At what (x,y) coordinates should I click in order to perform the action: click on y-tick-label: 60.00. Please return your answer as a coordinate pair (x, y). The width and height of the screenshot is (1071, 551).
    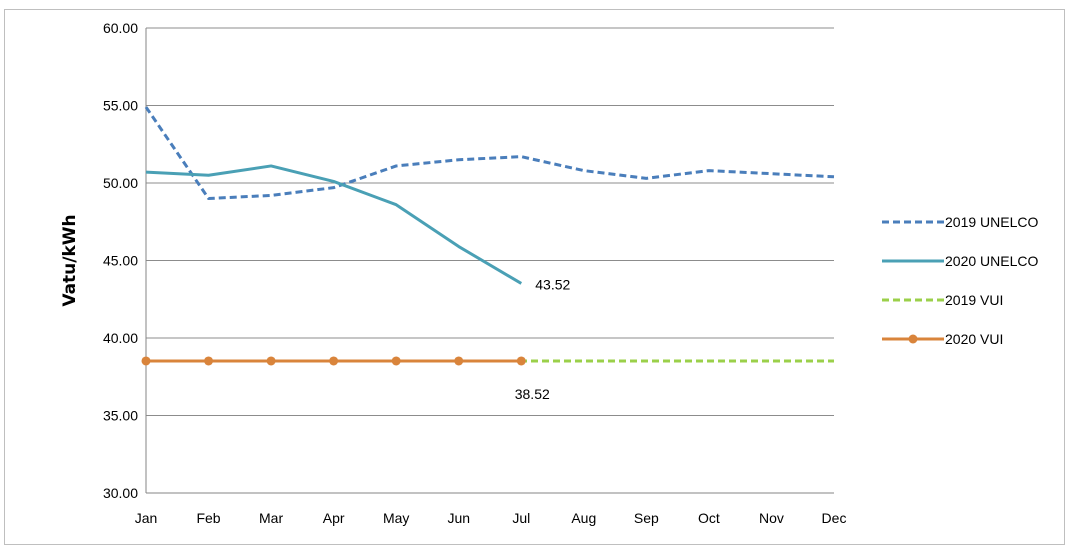
    Looking at the image, I should click on (120, 28).